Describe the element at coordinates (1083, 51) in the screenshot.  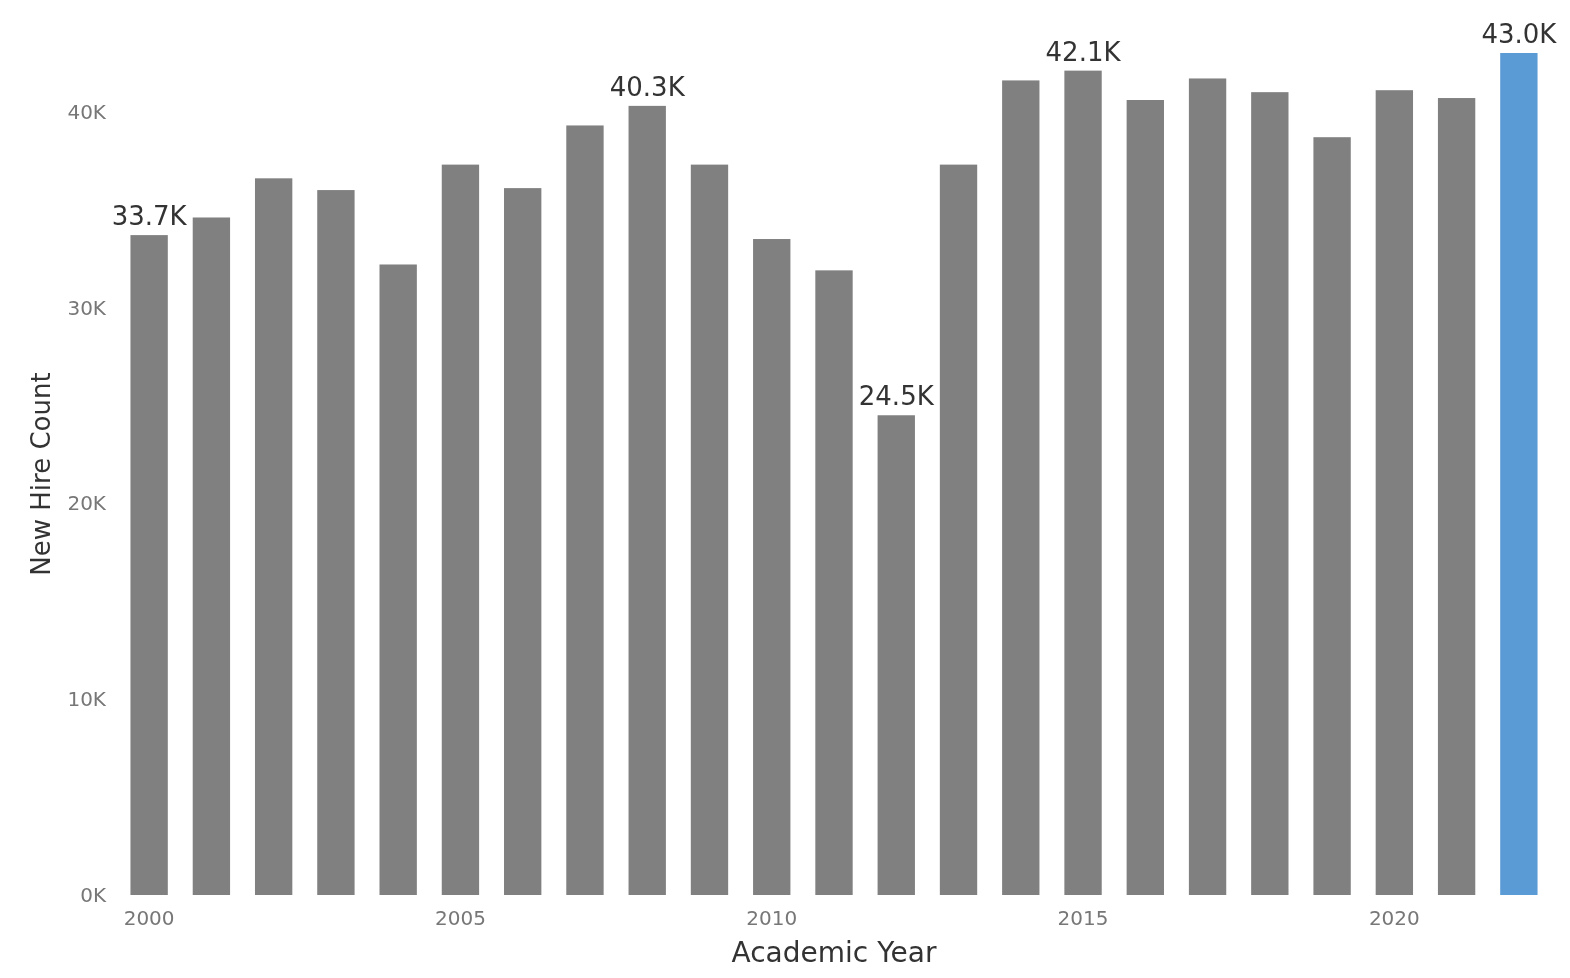
I see `data-label: 42.1K` at that location.